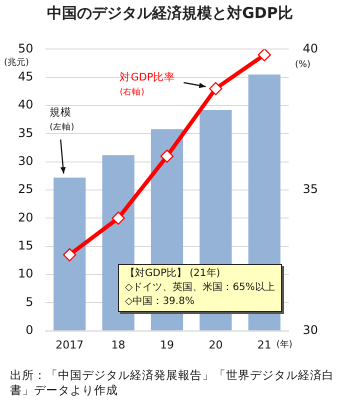 The height and width of the screenshot is (411, 340). Describe the element at coordinates (70, 345) in the screenshot. I see `x-tick-label: 2017` at that location.